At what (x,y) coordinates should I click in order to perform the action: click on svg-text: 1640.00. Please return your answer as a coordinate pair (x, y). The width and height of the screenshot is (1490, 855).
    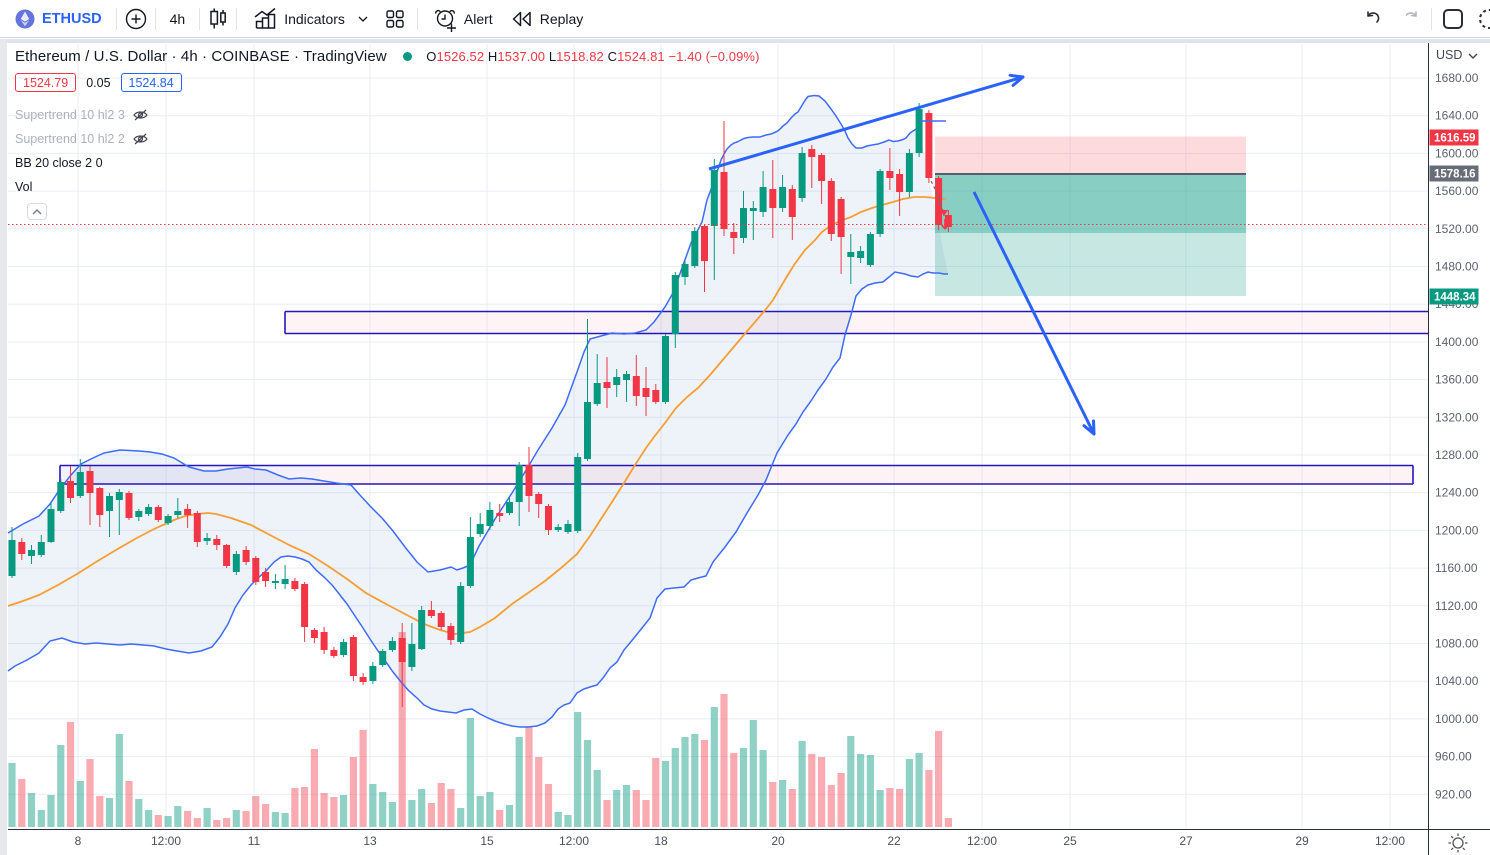
    Looking at the image, I should click on (1457, 116).